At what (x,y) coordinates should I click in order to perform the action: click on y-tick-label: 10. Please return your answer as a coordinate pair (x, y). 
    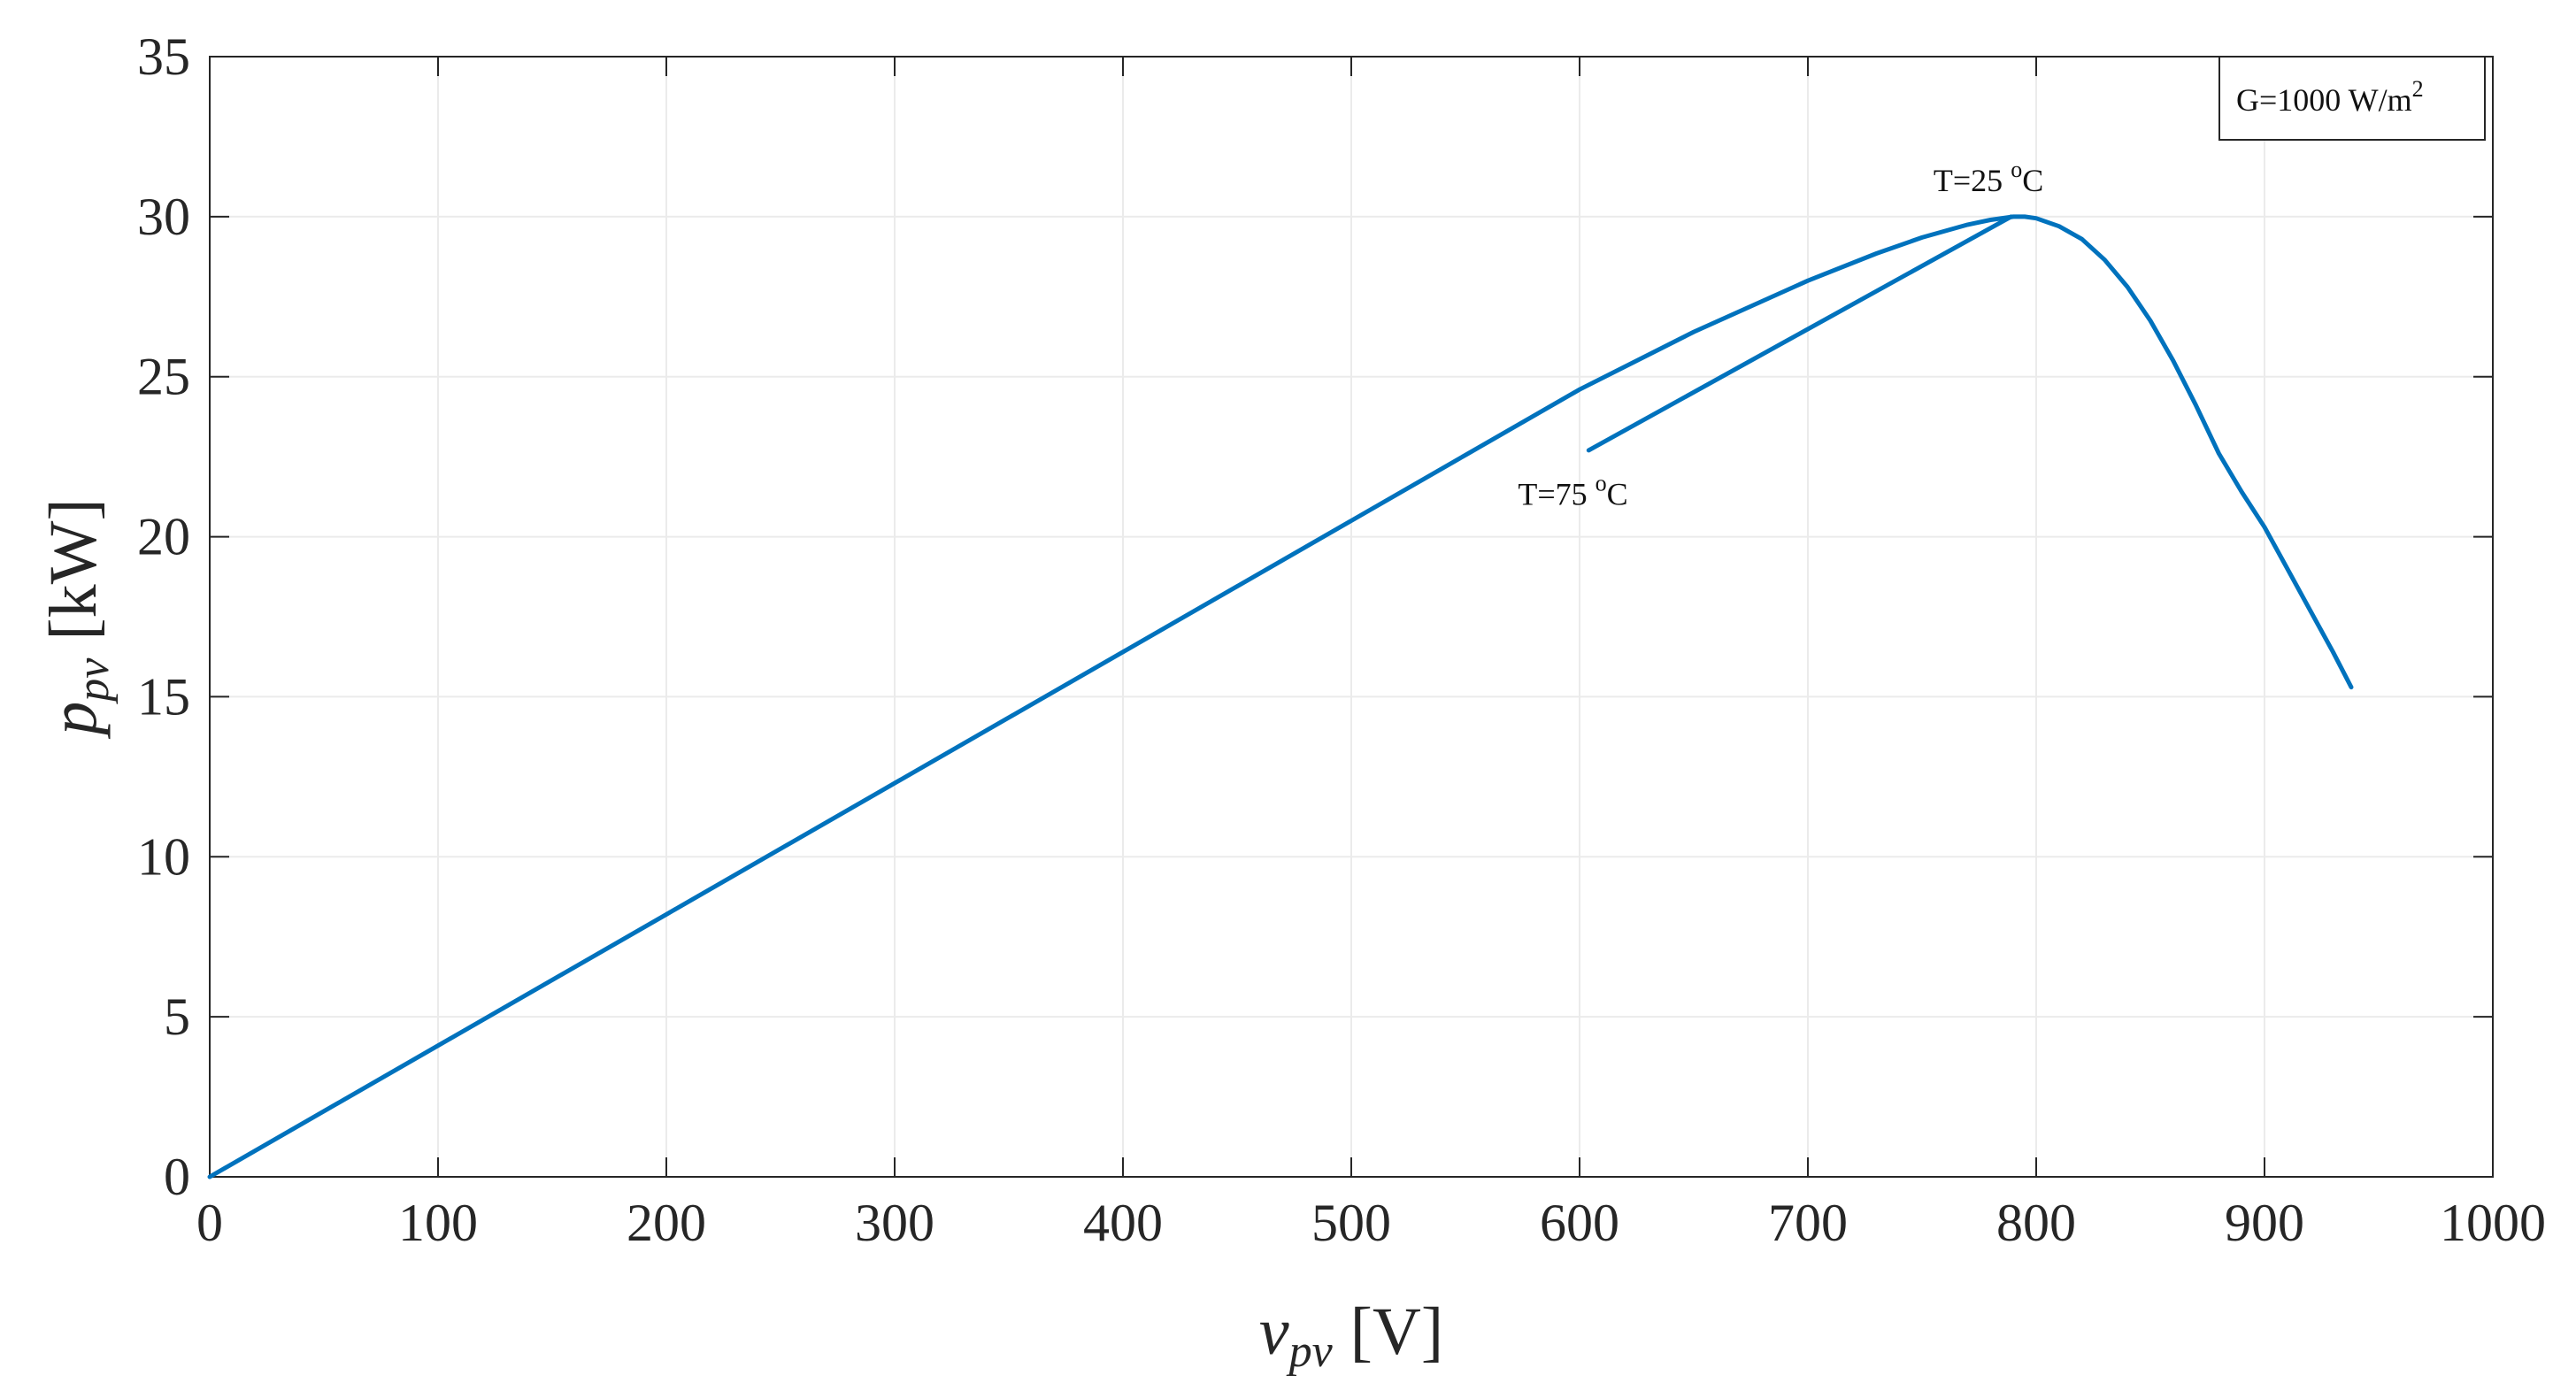
    Looking at the image, I should click on (163, 856).